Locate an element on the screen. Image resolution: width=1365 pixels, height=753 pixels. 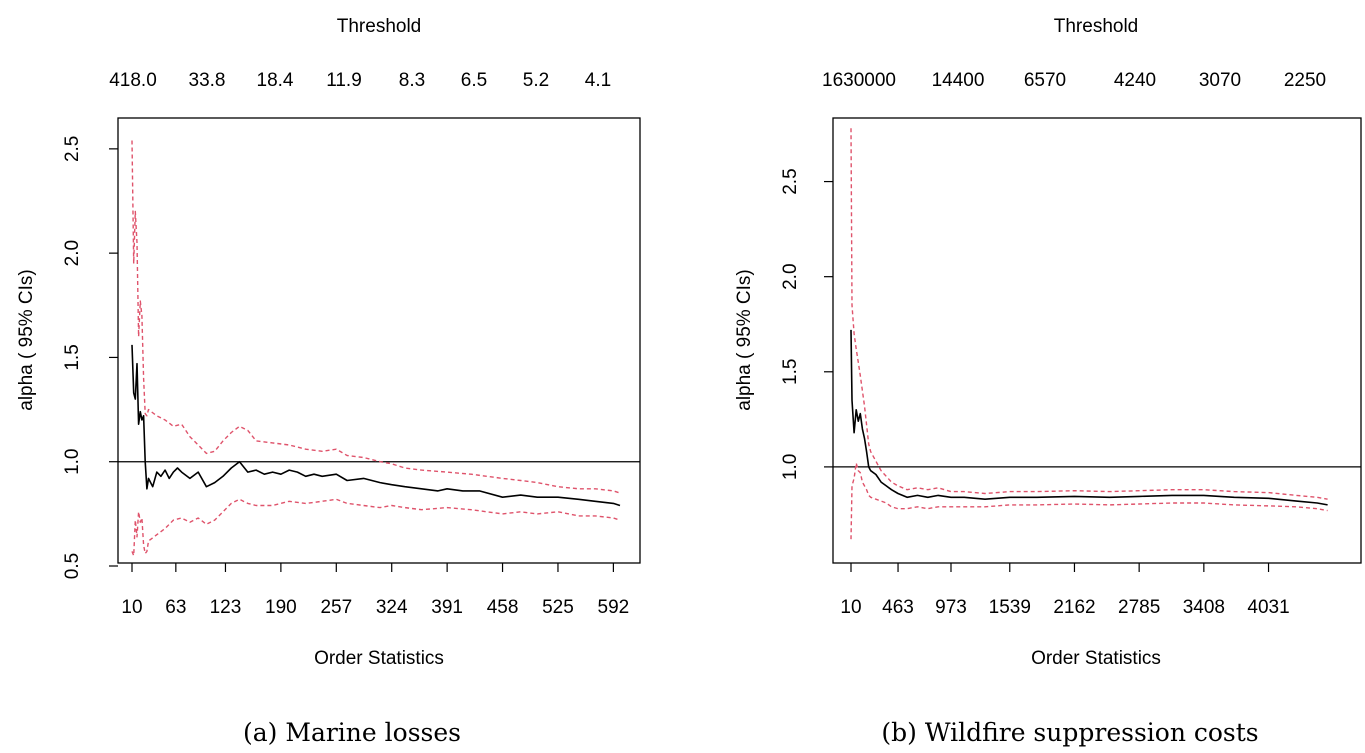
x-tick-label: 190 is located at coordinates (281, 607).